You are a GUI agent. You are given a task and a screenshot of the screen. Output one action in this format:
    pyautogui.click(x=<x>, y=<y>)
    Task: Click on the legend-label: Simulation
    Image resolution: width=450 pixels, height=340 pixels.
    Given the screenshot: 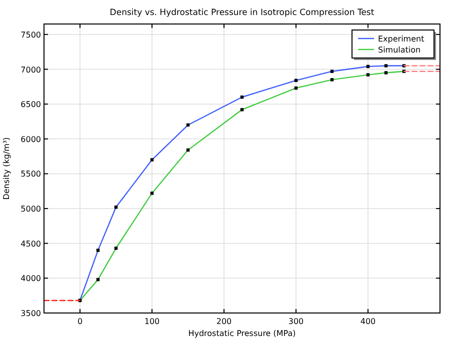 What is the action you would take?
    pyautogui.click(x=399, y=50)
    